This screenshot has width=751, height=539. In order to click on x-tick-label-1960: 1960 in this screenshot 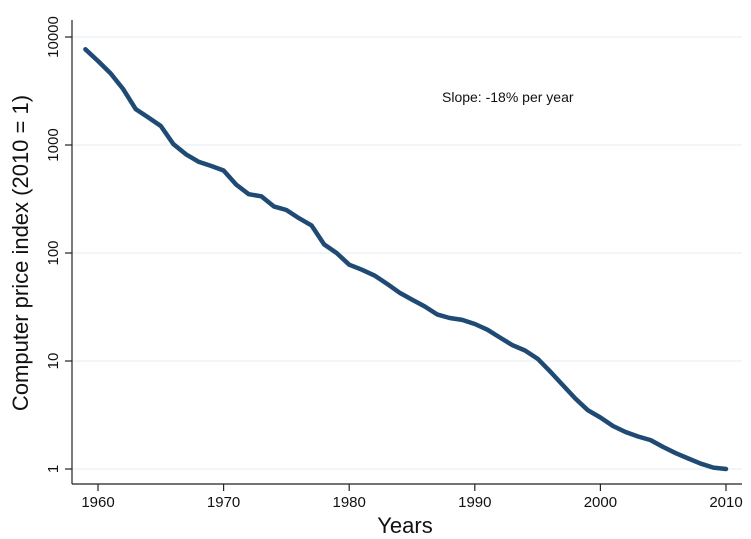, I will do `click(97, 502)`.